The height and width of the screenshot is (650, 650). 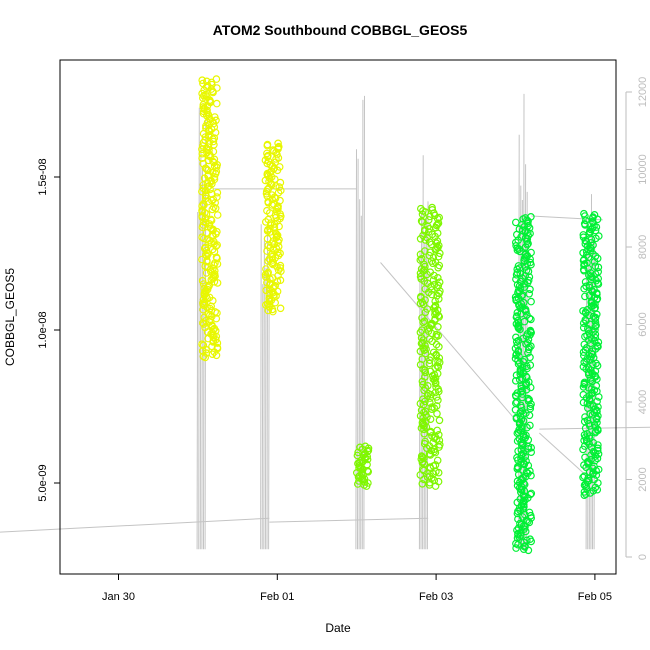 What do you see at coordinates (643, 479) in the screenshot?
I see `y-right-tick-label: 2000` at bounding box center [643, 479].